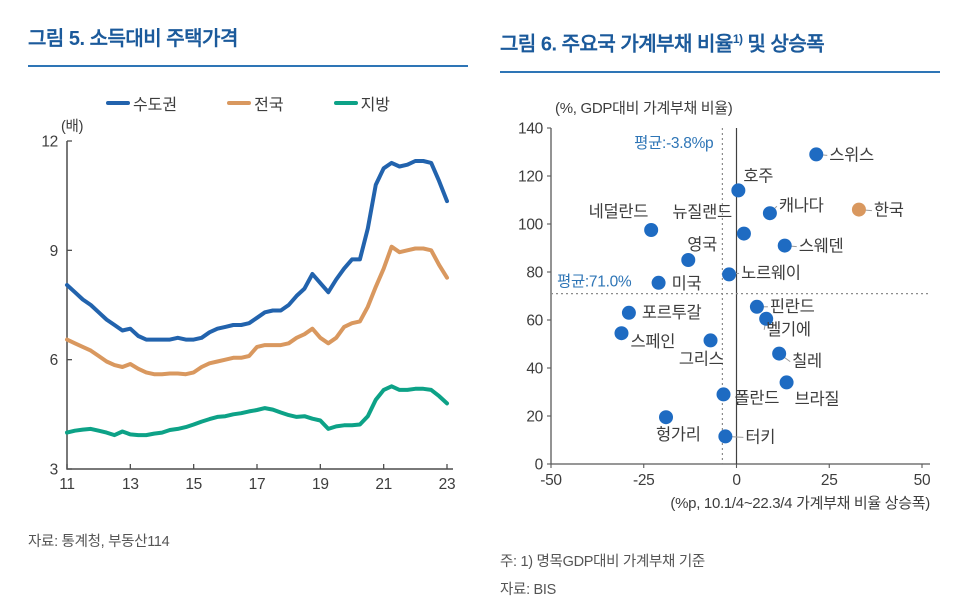 This screenshot has width=960, height=606. I want to click on label-belgium: 벨기에, so click(788, 328).